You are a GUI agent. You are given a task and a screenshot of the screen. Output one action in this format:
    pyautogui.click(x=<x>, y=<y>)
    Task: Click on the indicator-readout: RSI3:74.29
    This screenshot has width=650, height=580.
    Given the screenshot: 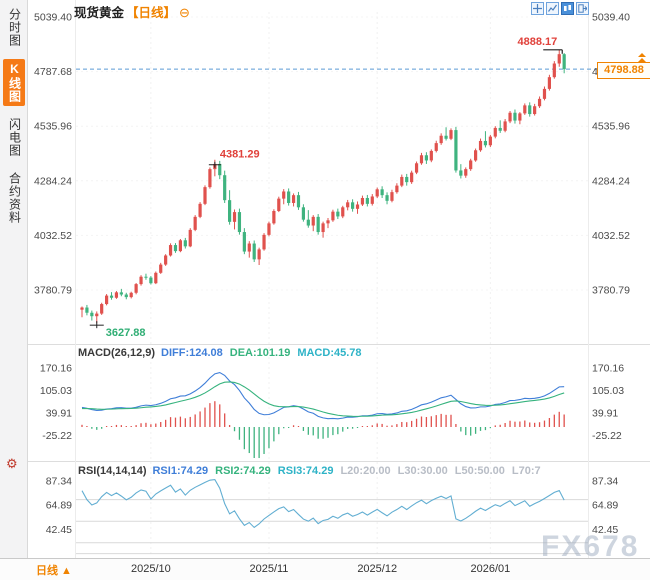 What is the action you would take?
    pyautogui.click(x=305, y=471)
    